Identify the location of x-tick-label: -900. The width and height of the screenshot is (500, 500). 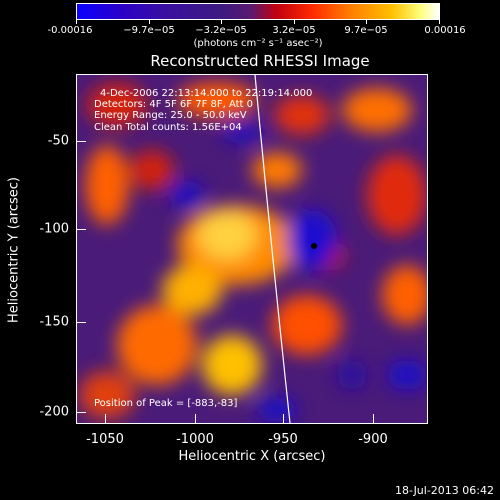
(373, 439).